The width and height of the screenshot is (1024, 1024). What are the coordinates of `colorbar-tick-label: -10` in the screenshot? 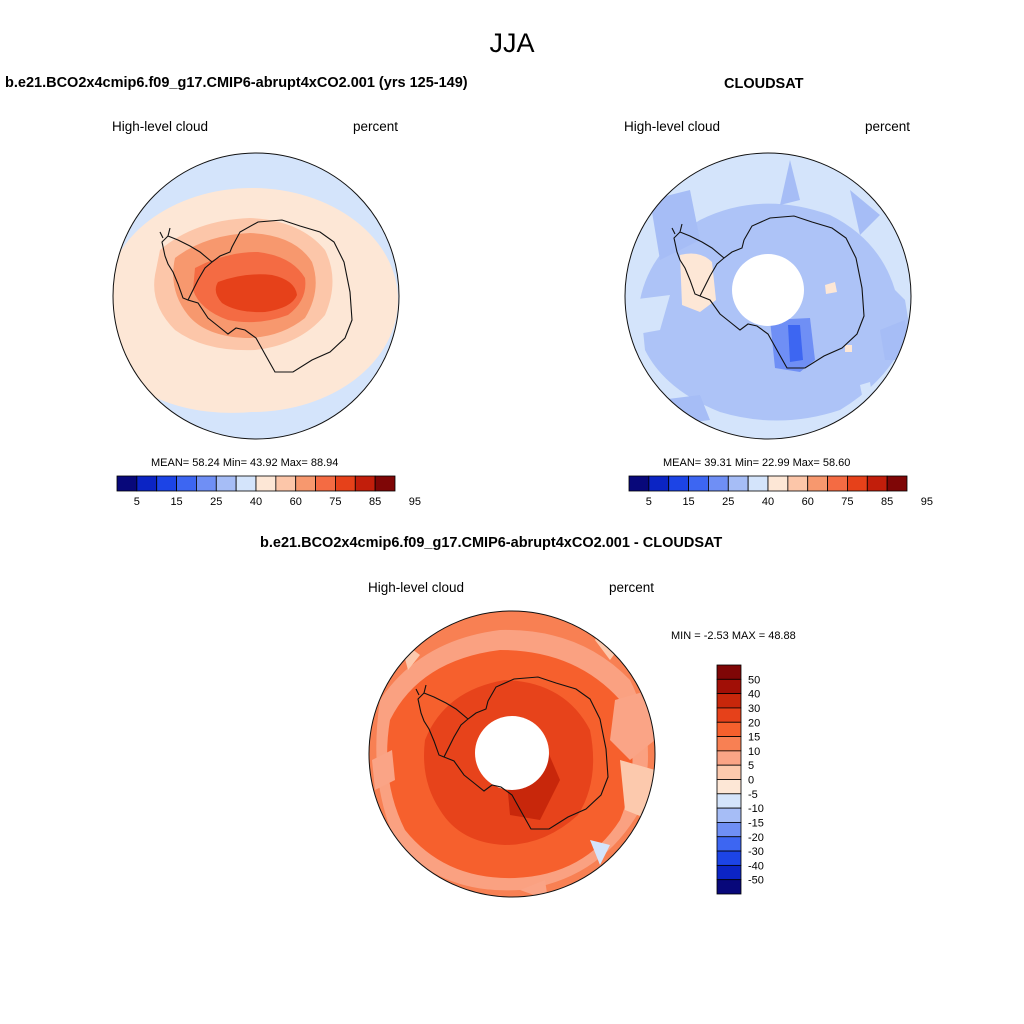 It's located at (756, 809).